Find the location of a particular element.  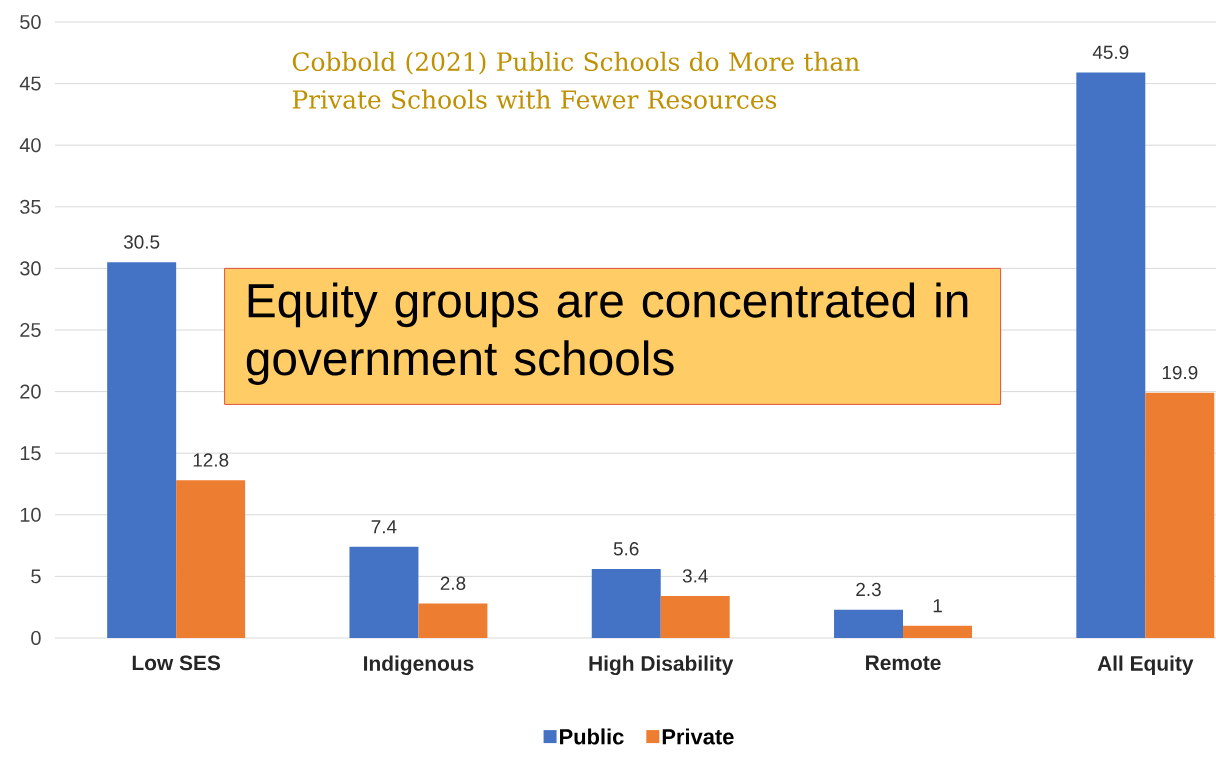

y-tick-label: 40 is located at coordinates (30, 145).